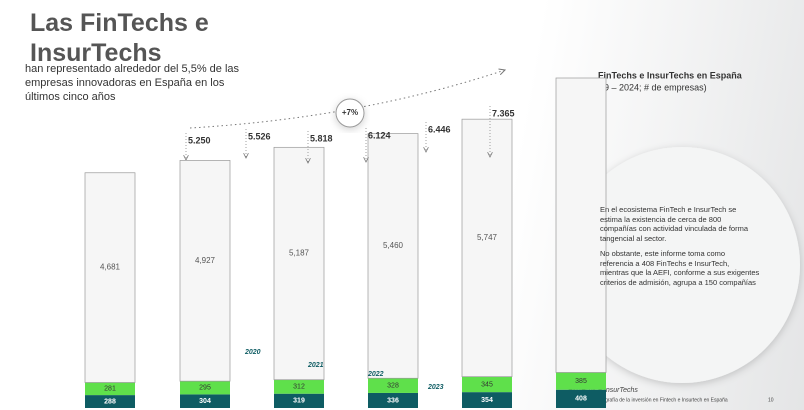  I want to click on value-label: 5,187, so click(299, 253).